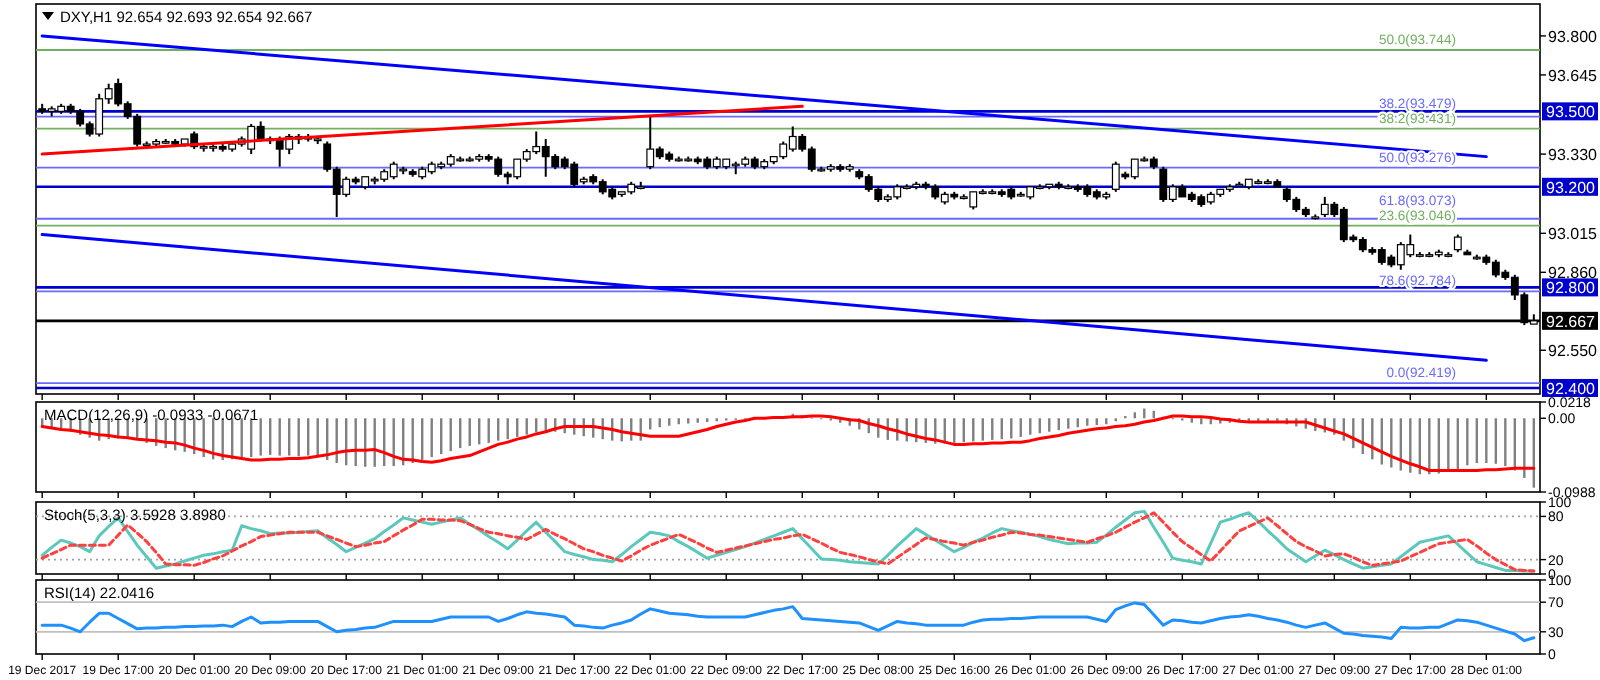 The width and height of the screenshot is (1600, 680). I want to click on y-tick-label: 93.645, so click(1573, 75).